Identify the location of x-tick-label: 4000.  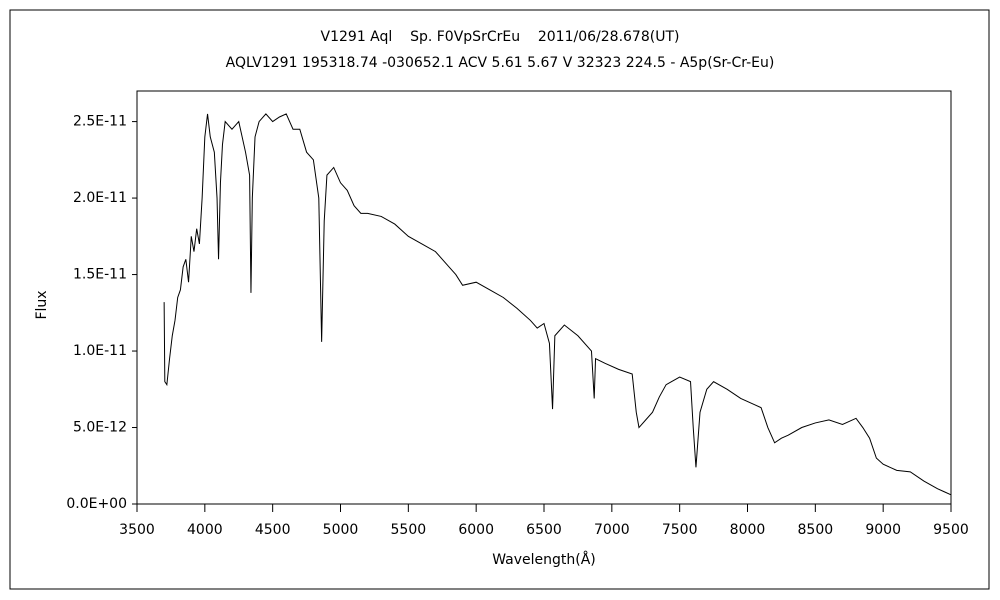
(205, 530).